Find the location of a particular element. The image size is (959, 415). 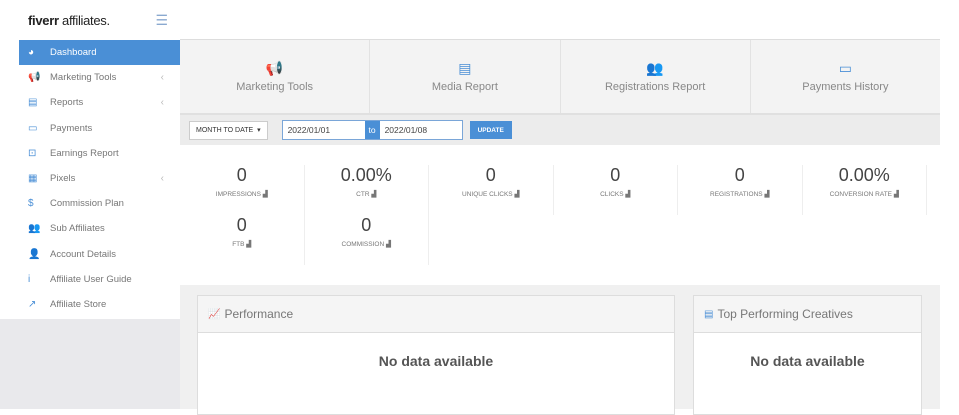

money-icon: ⊡ is located at coordinates (32, 153).